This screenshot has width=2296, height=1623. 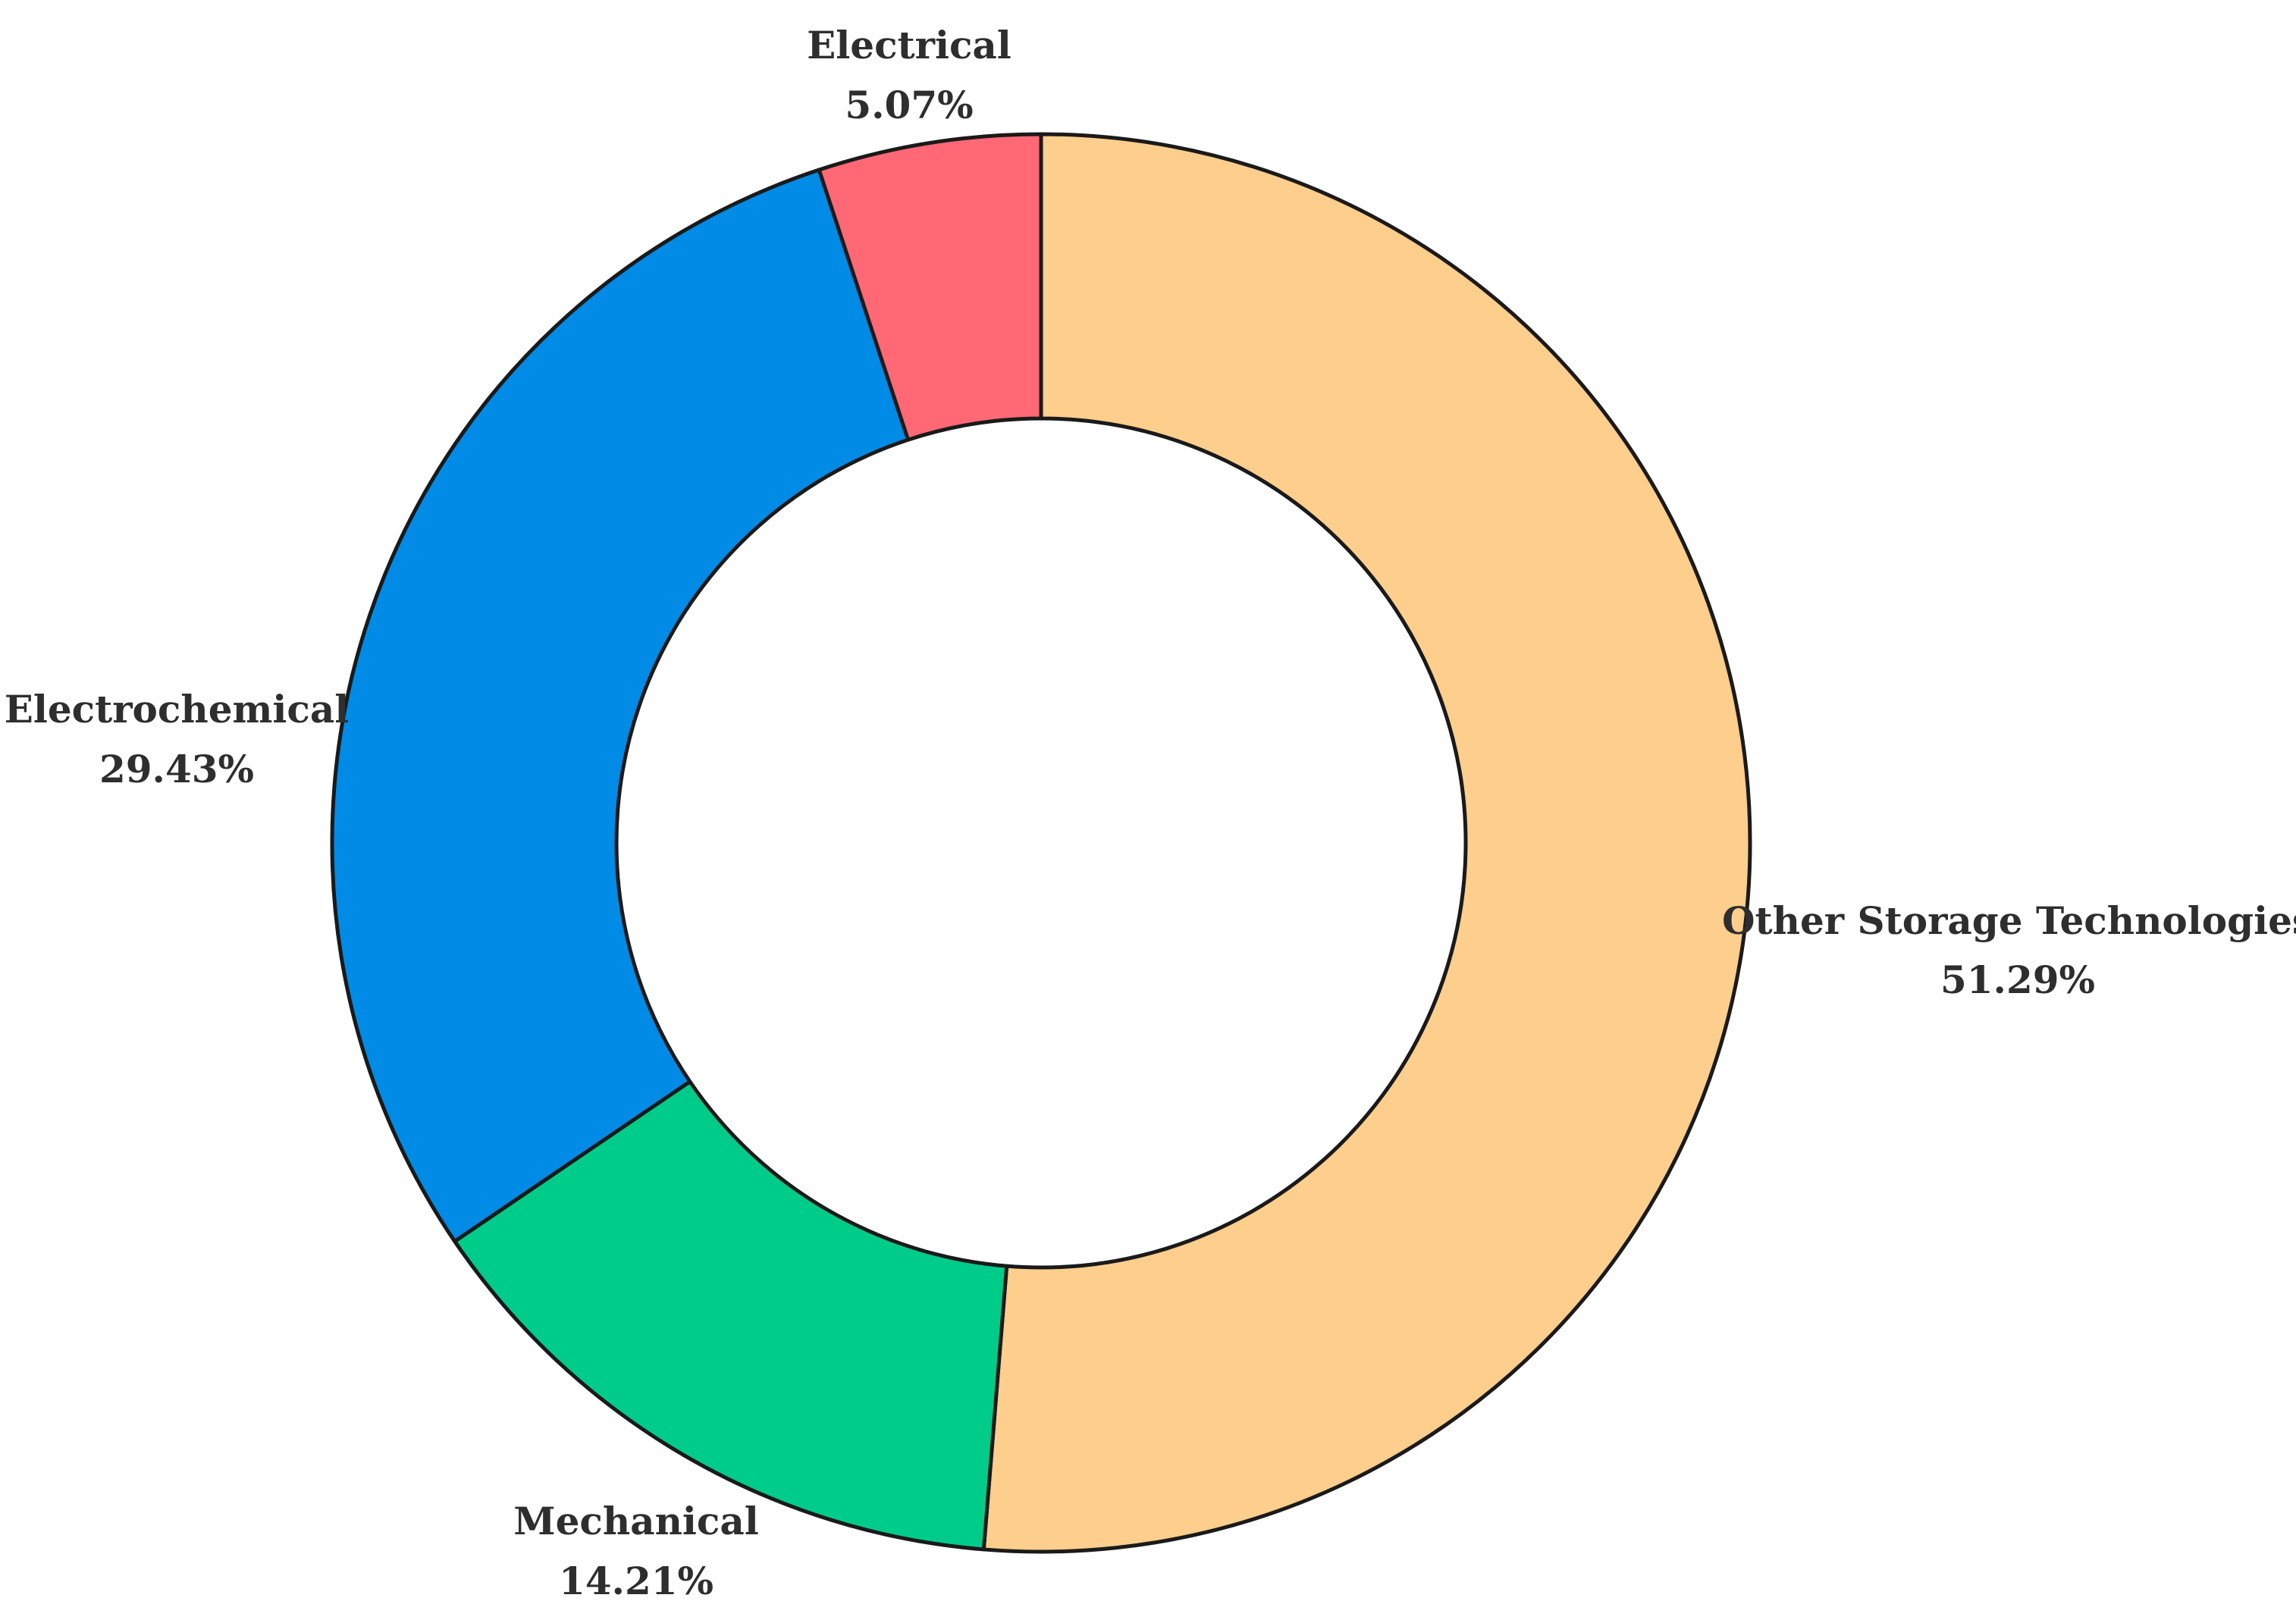 What do you see at coordinates (177, 709) in the screenshot?
I see `slice-label-electrochemical: Electrochemical` at bounding box center [177, 709].